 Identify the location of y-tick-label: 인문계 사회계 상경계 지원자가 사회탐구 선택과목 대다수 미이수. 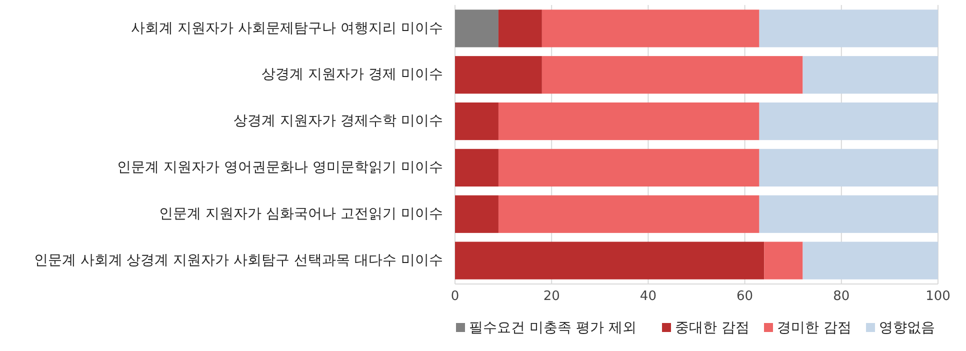
(238, 260).